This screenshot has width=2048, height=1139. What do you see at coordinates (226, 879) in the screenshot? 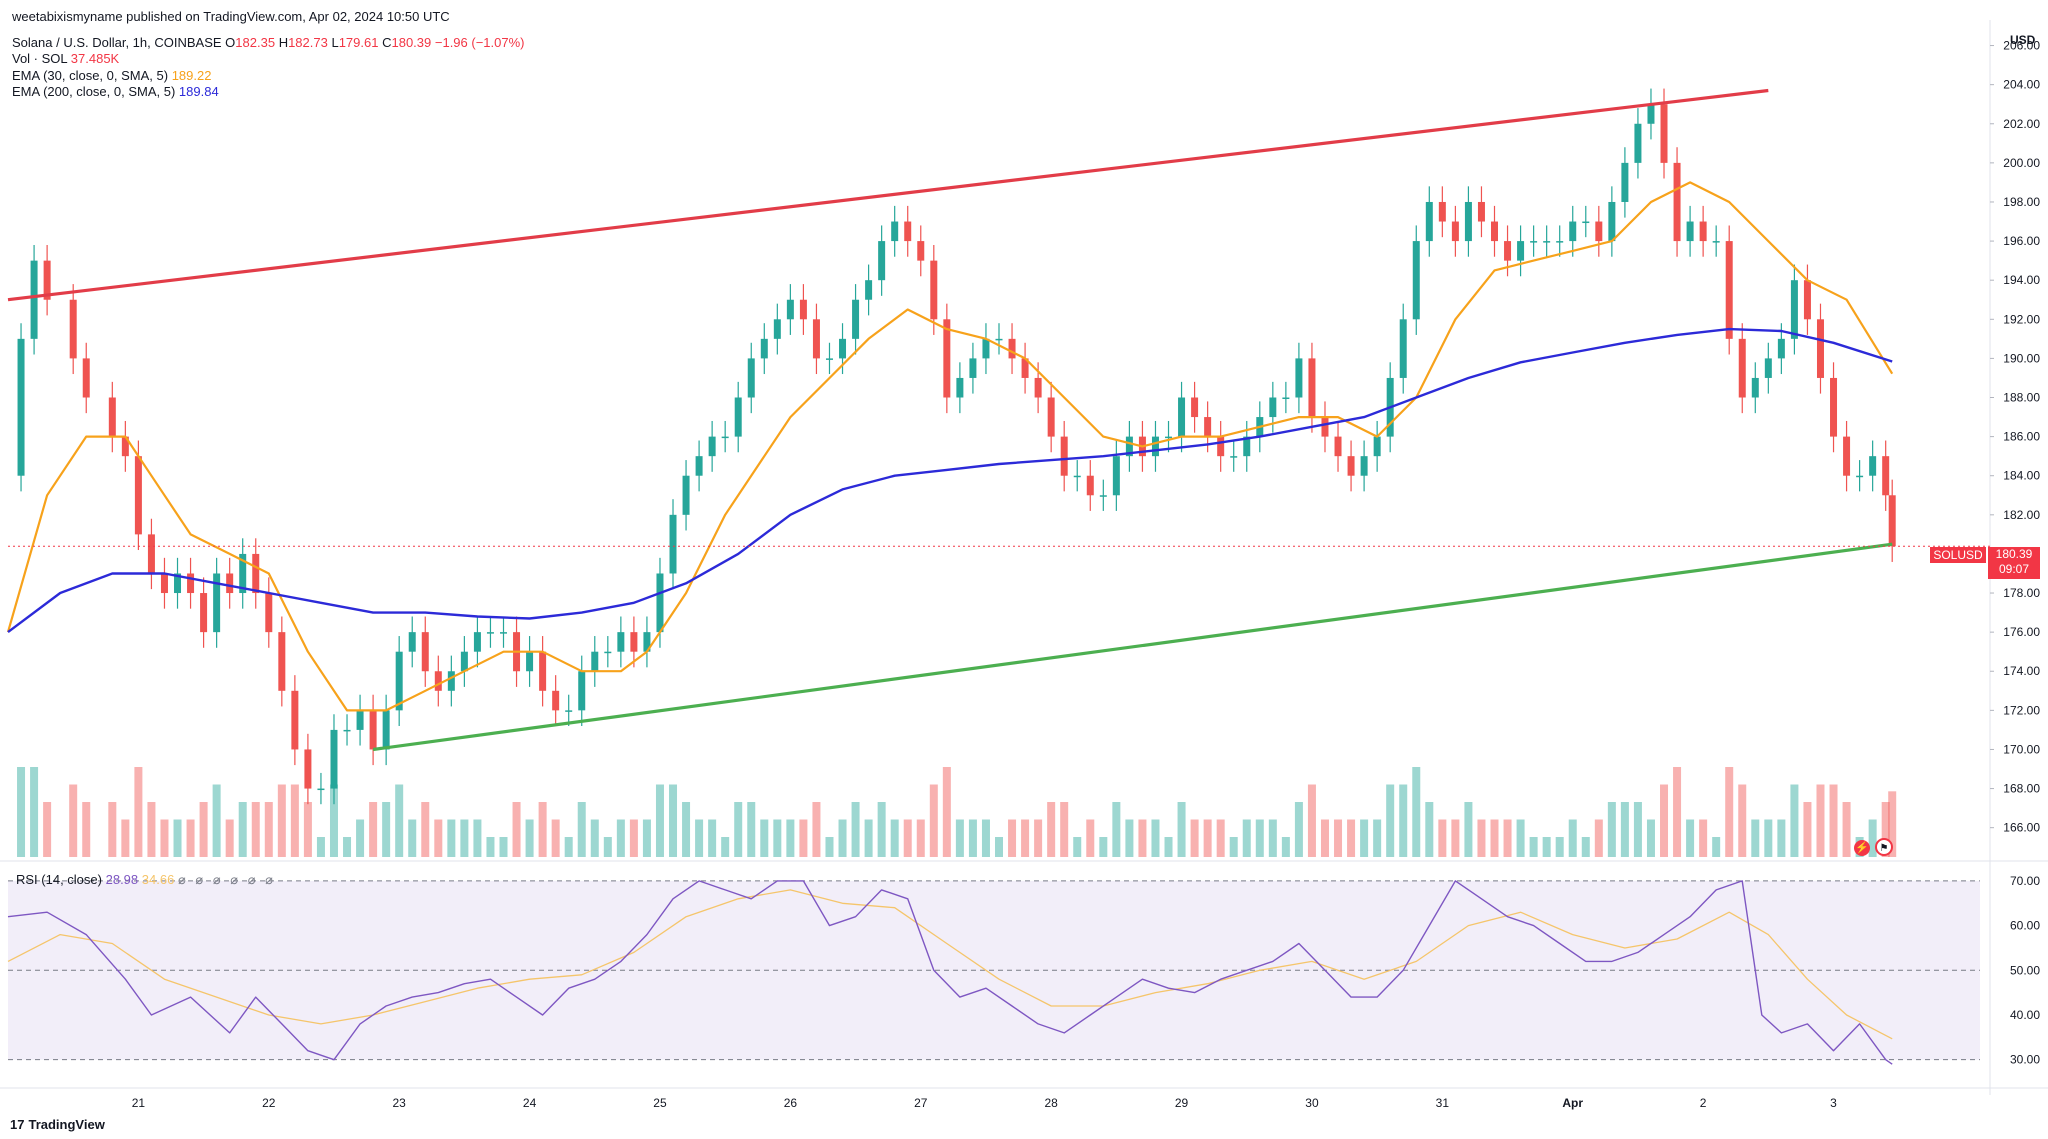
I see `rsi-hidden-values: ⌀ ⌀ ⌀ ⌀ ⌀ ⌀` at bounding box center [226, 879].